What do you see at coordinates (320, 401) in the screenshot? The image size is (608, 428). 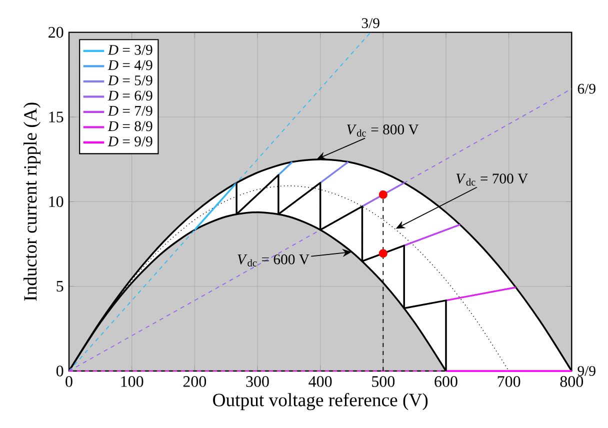 I see `x-axis-title: Output voltage reference (V)` at bounding box center [320, 401].